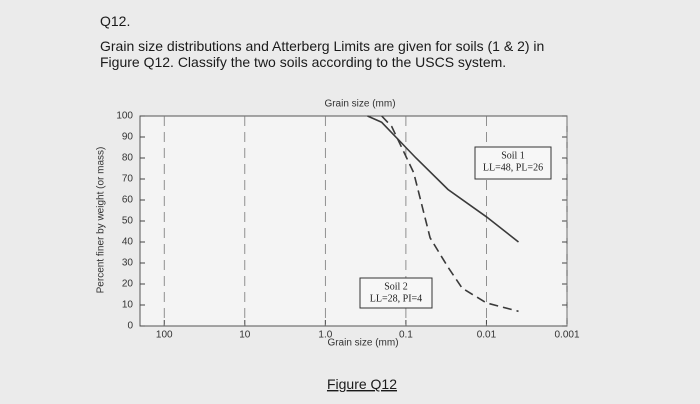 Image resolution: width=700 pixels, height=404 pixels. I want to click on x-tick-label: 10, so click(245, 335).